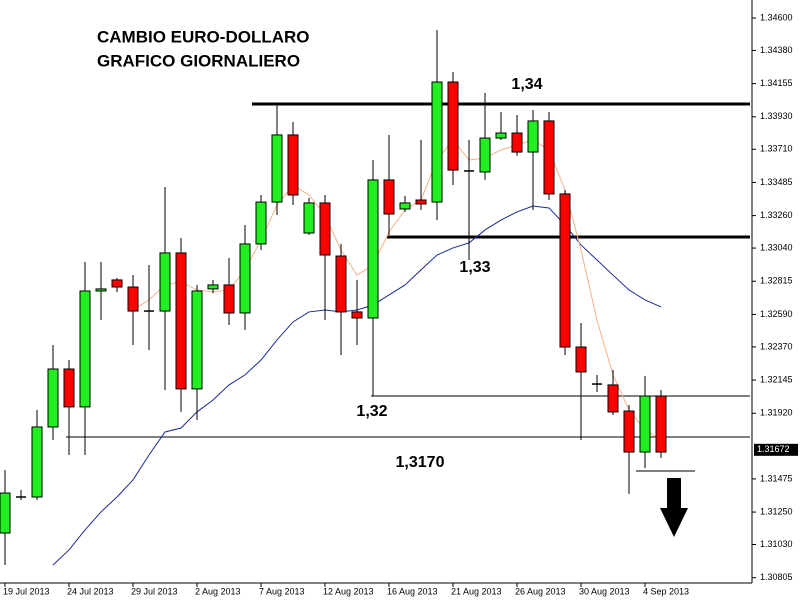 The width and height of the screenshot is (800, 600). I want to click on last-price-label: 1.31672, so click(773, 449).